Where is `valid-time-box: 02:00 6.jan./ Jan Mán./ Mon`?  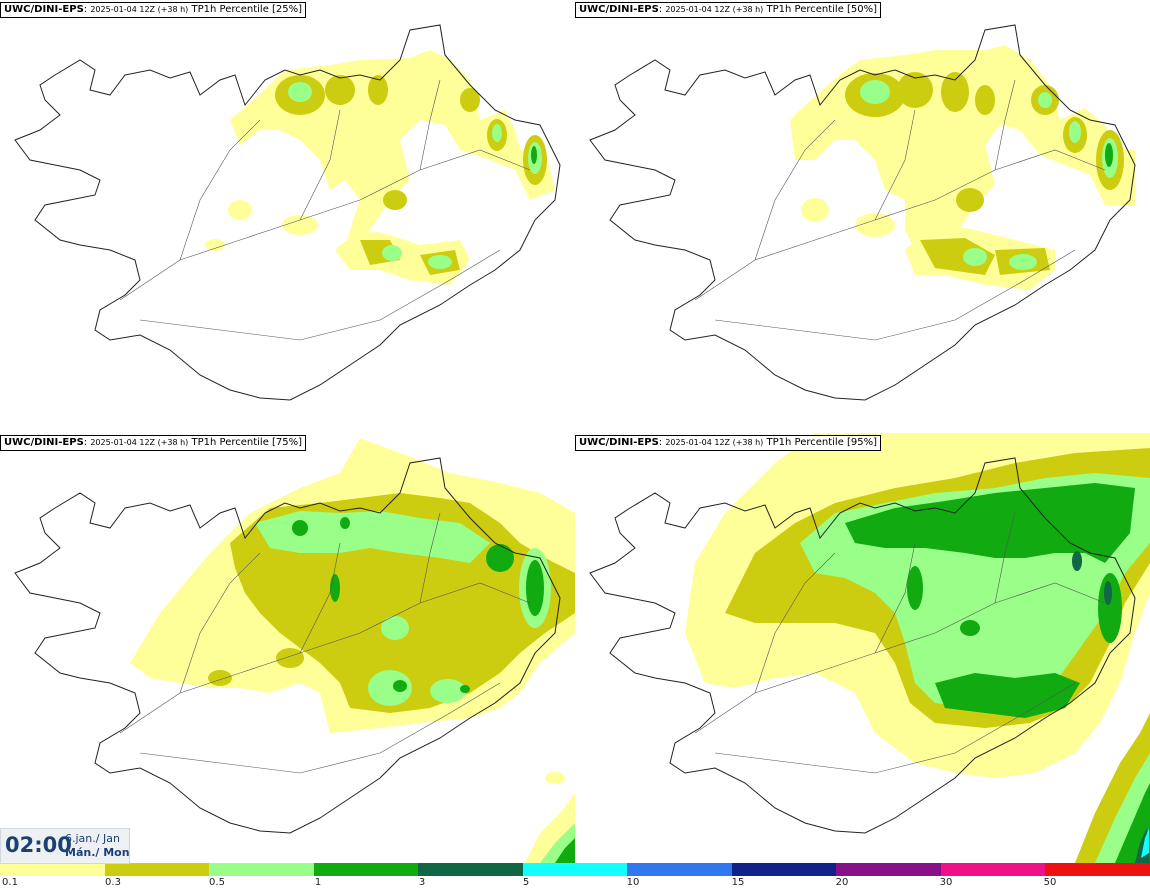 valid-time-box: 02:00 6.jan./ Jan Mán./ Mon is located at coordinates (65, 846).